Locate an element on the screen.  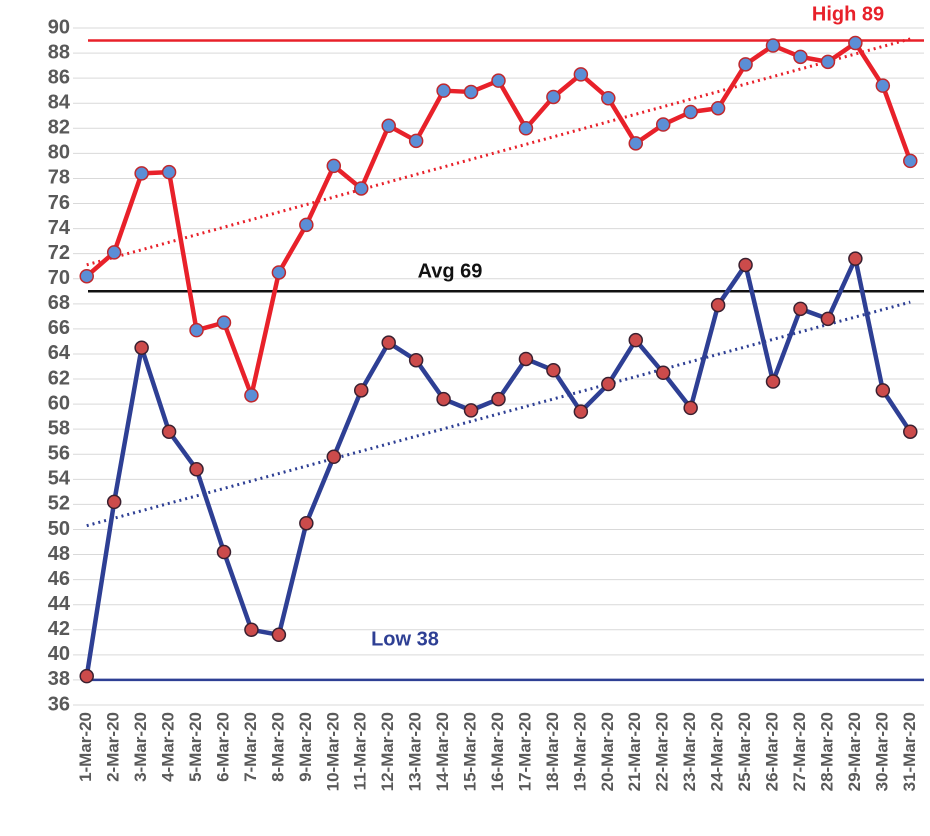
x-tick-label: 12-Mar-20 is located at coordinates (387, 751).